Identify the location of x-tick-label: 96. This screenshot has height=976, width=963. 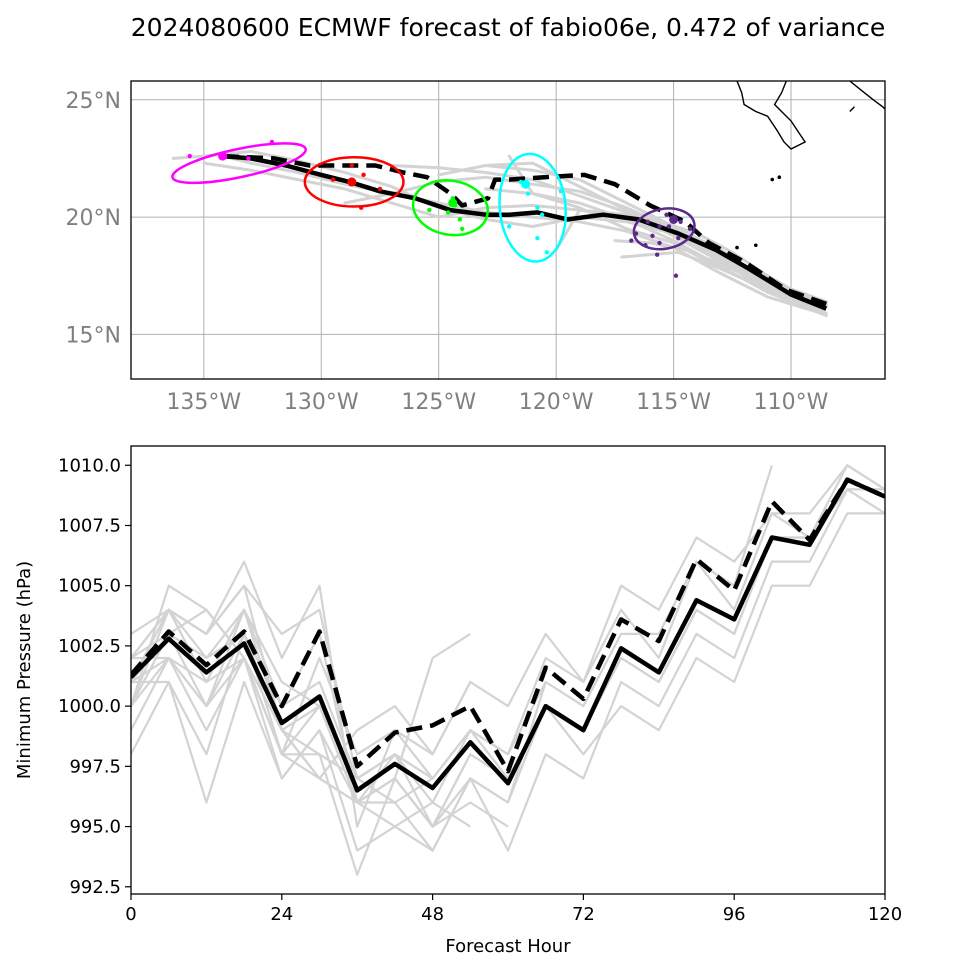
(734, 914).